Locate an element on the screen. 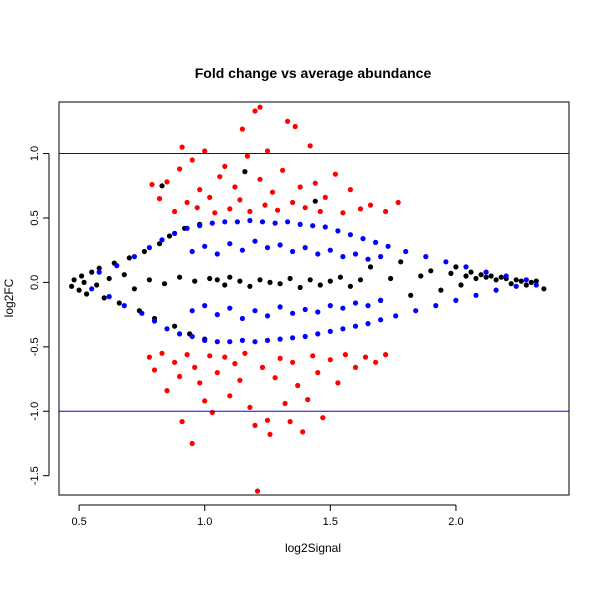 The width and height of the screenshot is (600, 600). x-axis-label: log2Signal is located at coordinates (313, 548).